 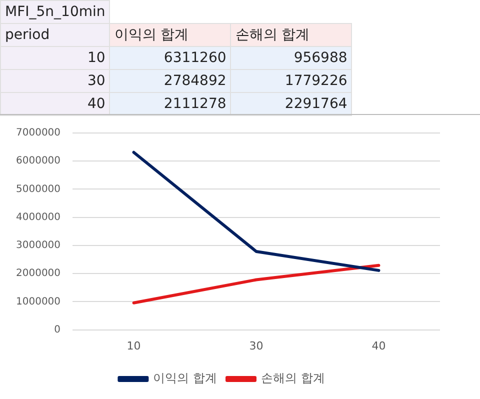 I want to click on category-label: 10, so click(x=96, y=58).